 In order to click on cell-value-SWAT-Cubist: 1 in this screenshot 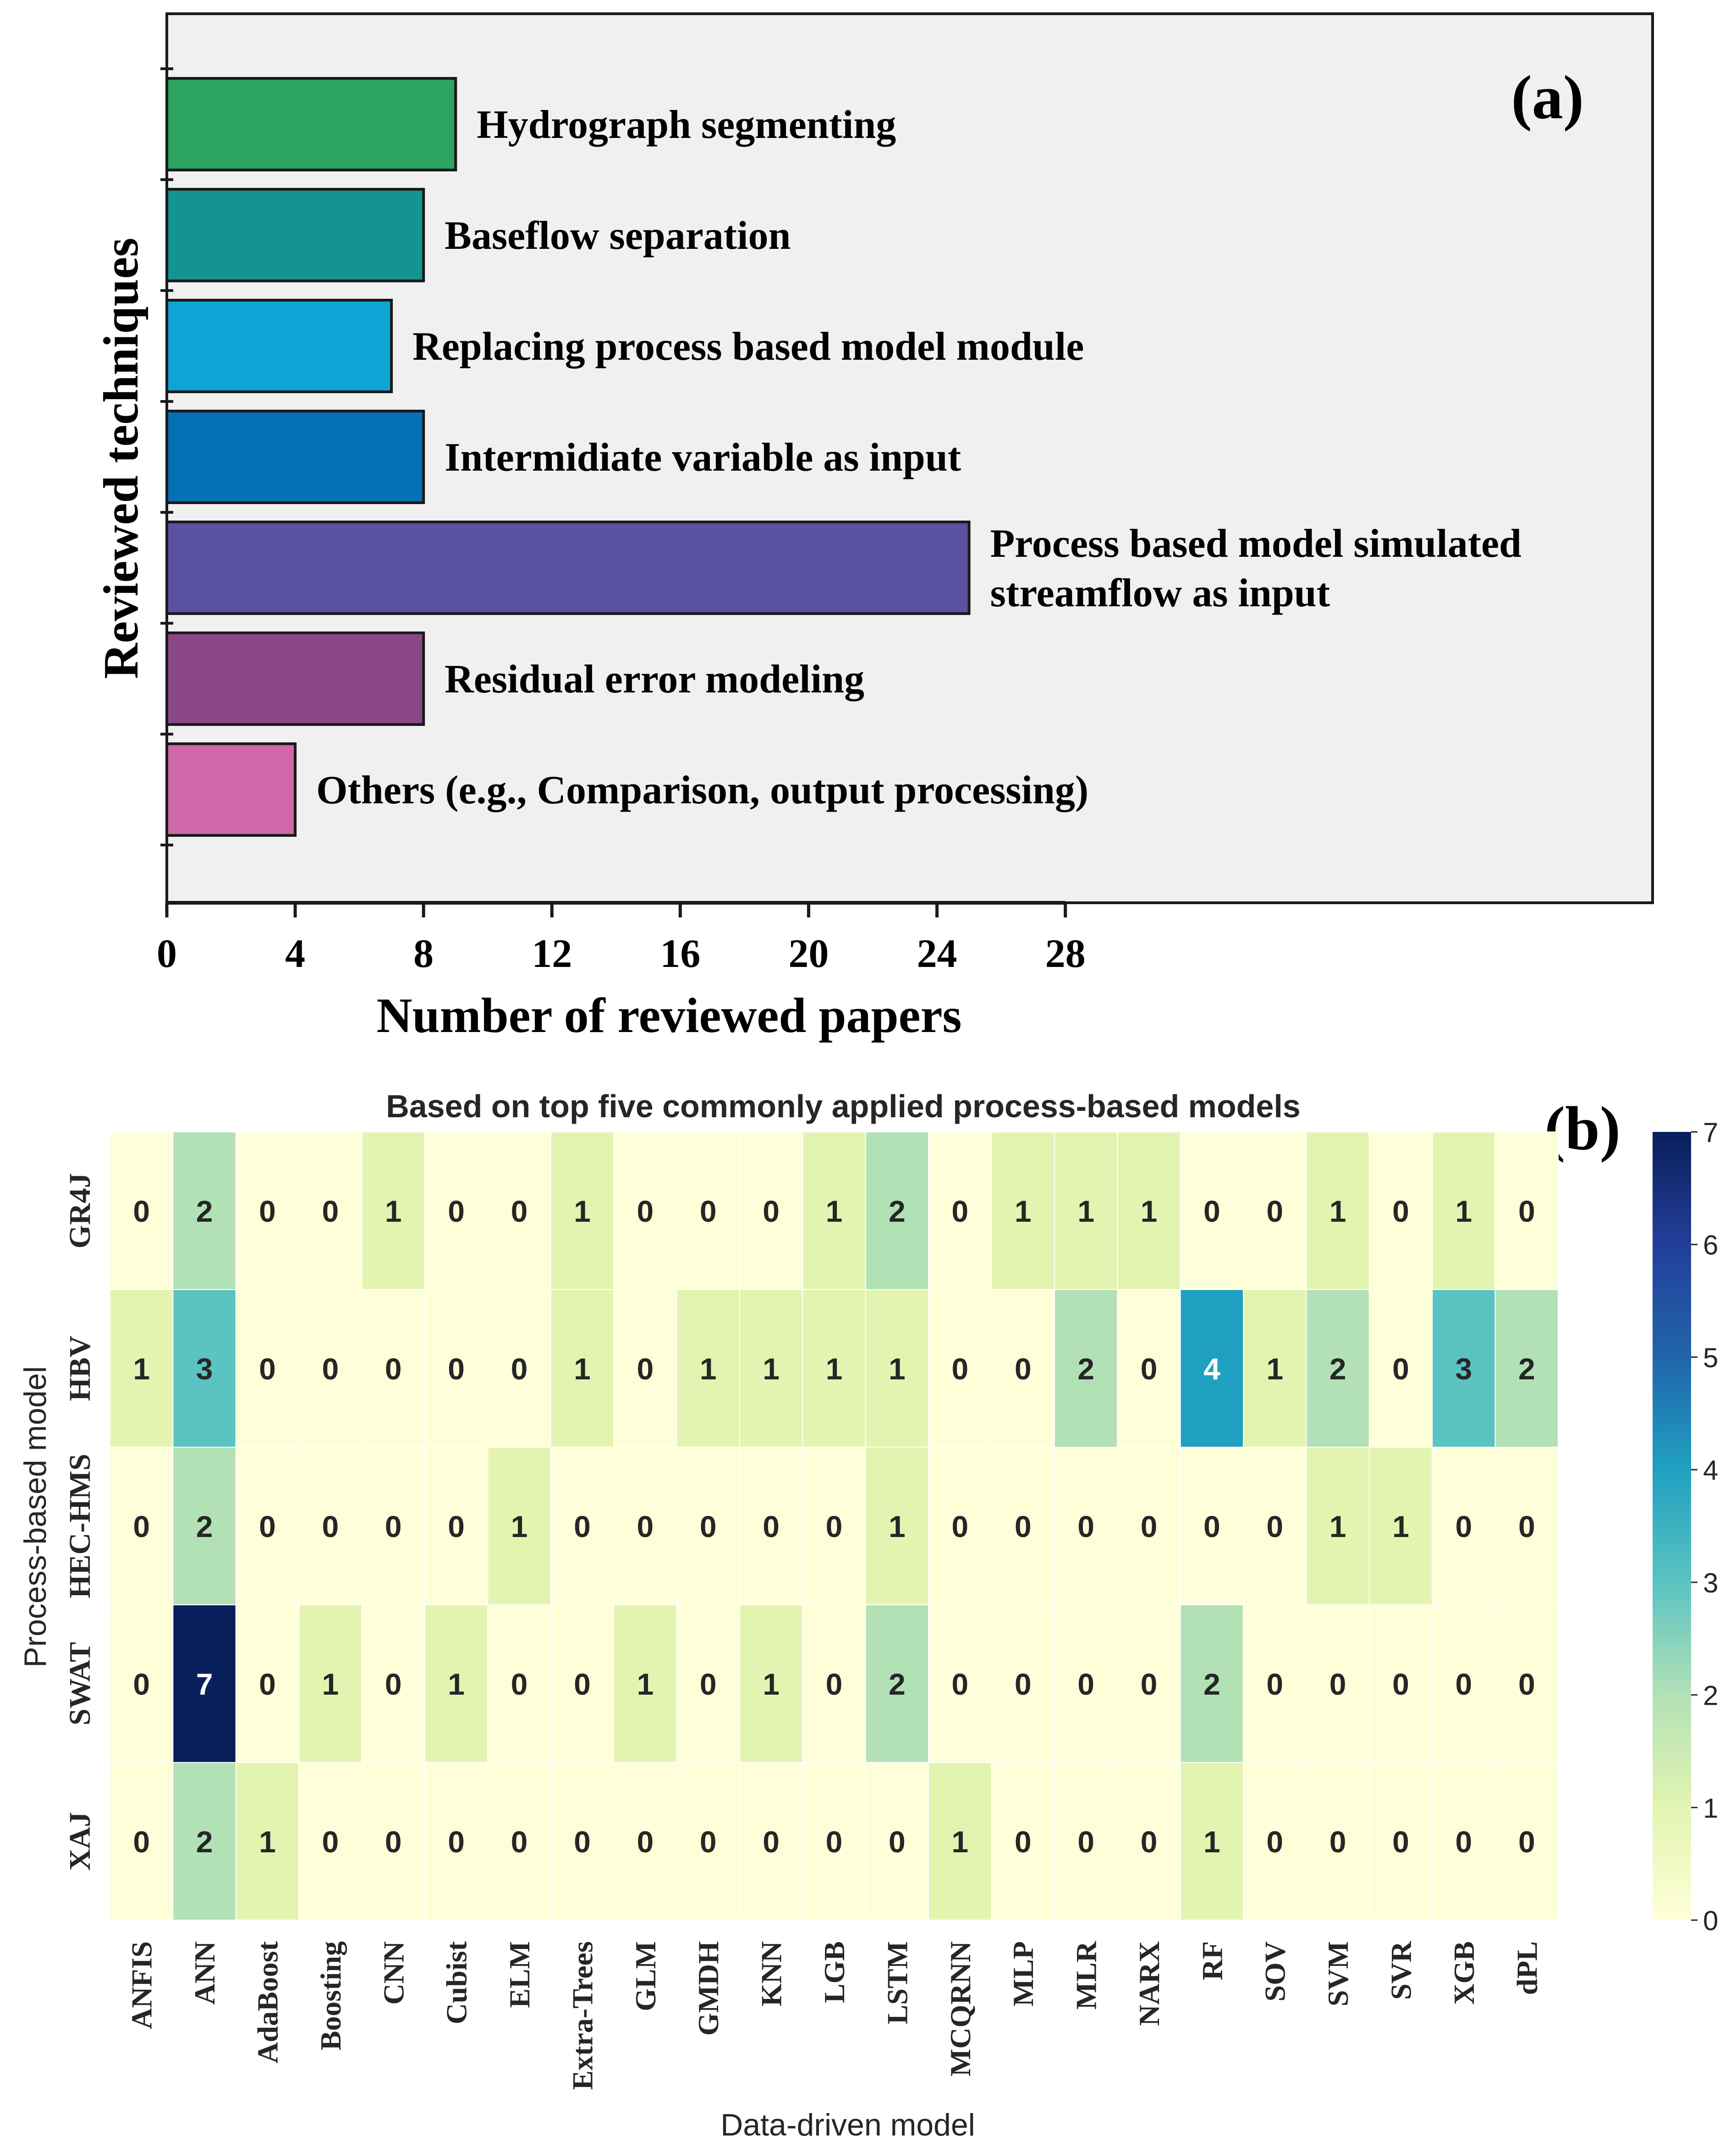, I will do `click(457, 1684)`.